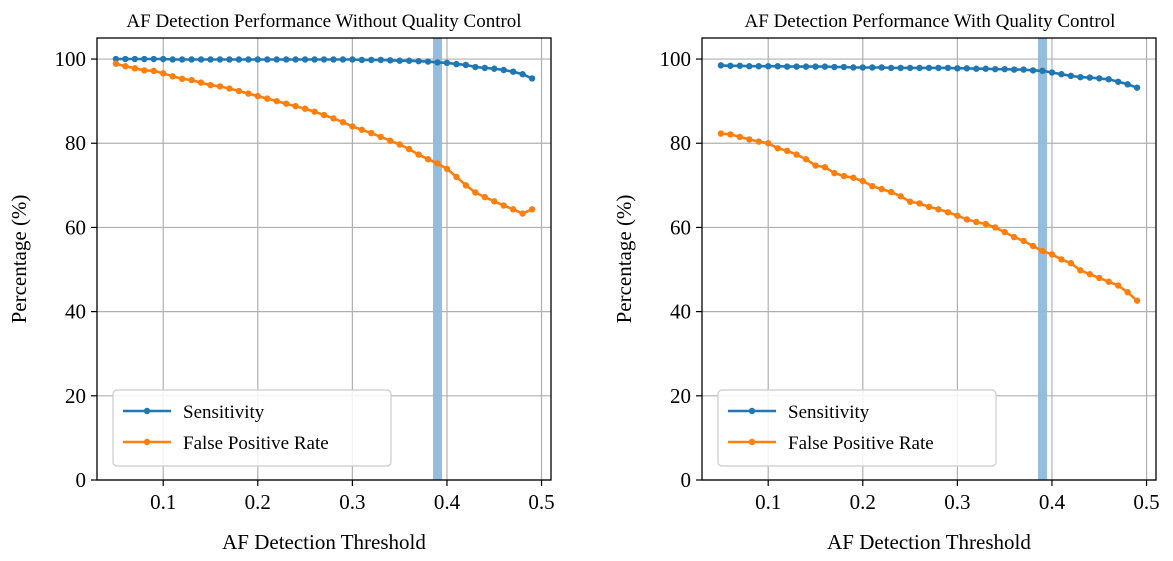 This screenshot has height=561, width=1173. Describe the element at coordinates (75, 143) in the screenshot. I see `y-tick-label: 80` at that location.